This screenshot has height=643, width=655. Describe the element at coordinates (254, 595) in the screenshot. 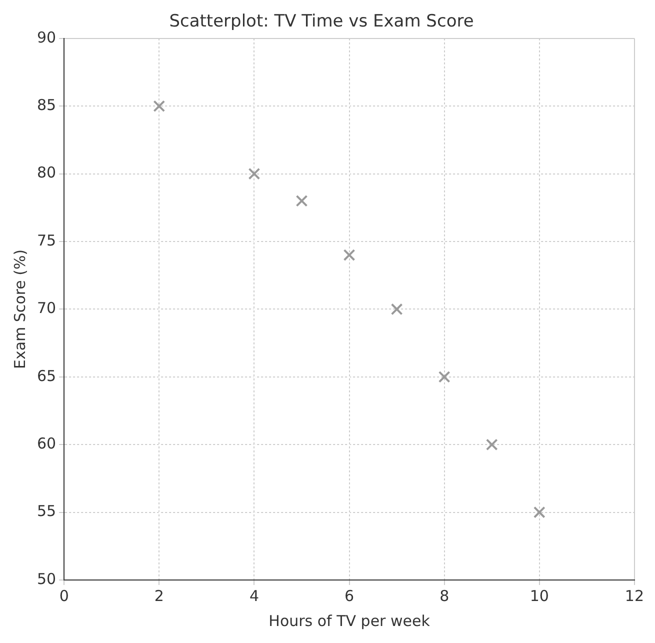

I see `x-tick-label: 4` at that location.